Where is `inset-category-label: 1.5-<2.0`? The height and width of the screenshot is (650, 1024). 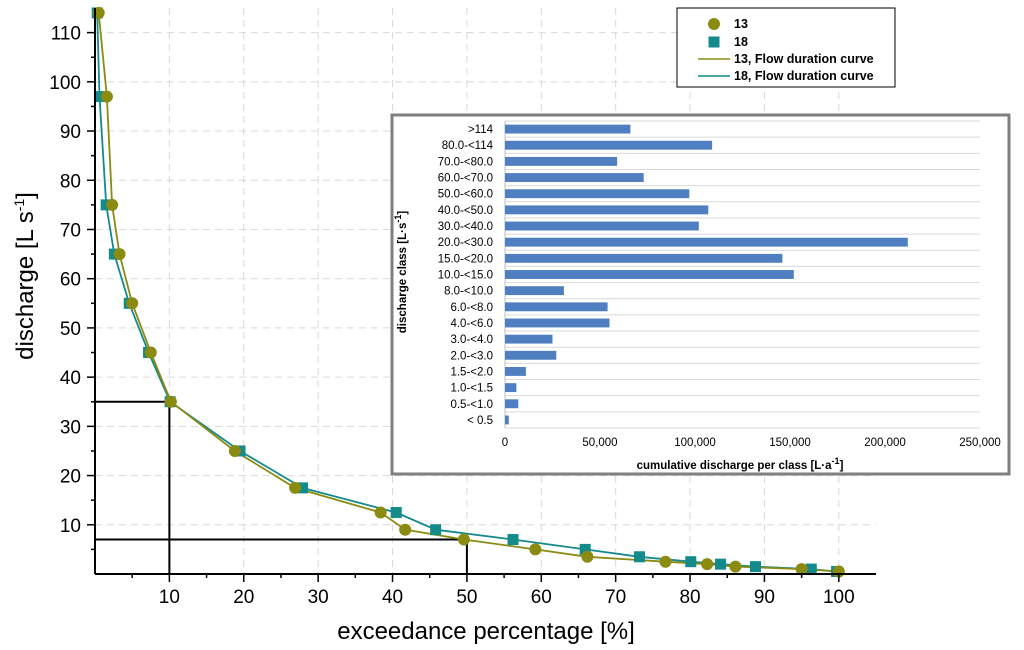 inset-category-label: 1.5-<2.0 is located at coordinates (471, 372).